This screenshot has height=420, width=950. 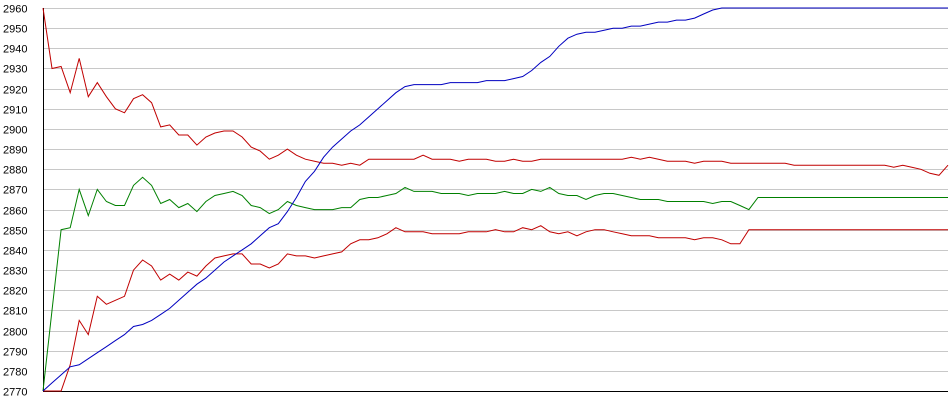 I want to click on y-tick-label: 2900, so click(x=15, y=131).